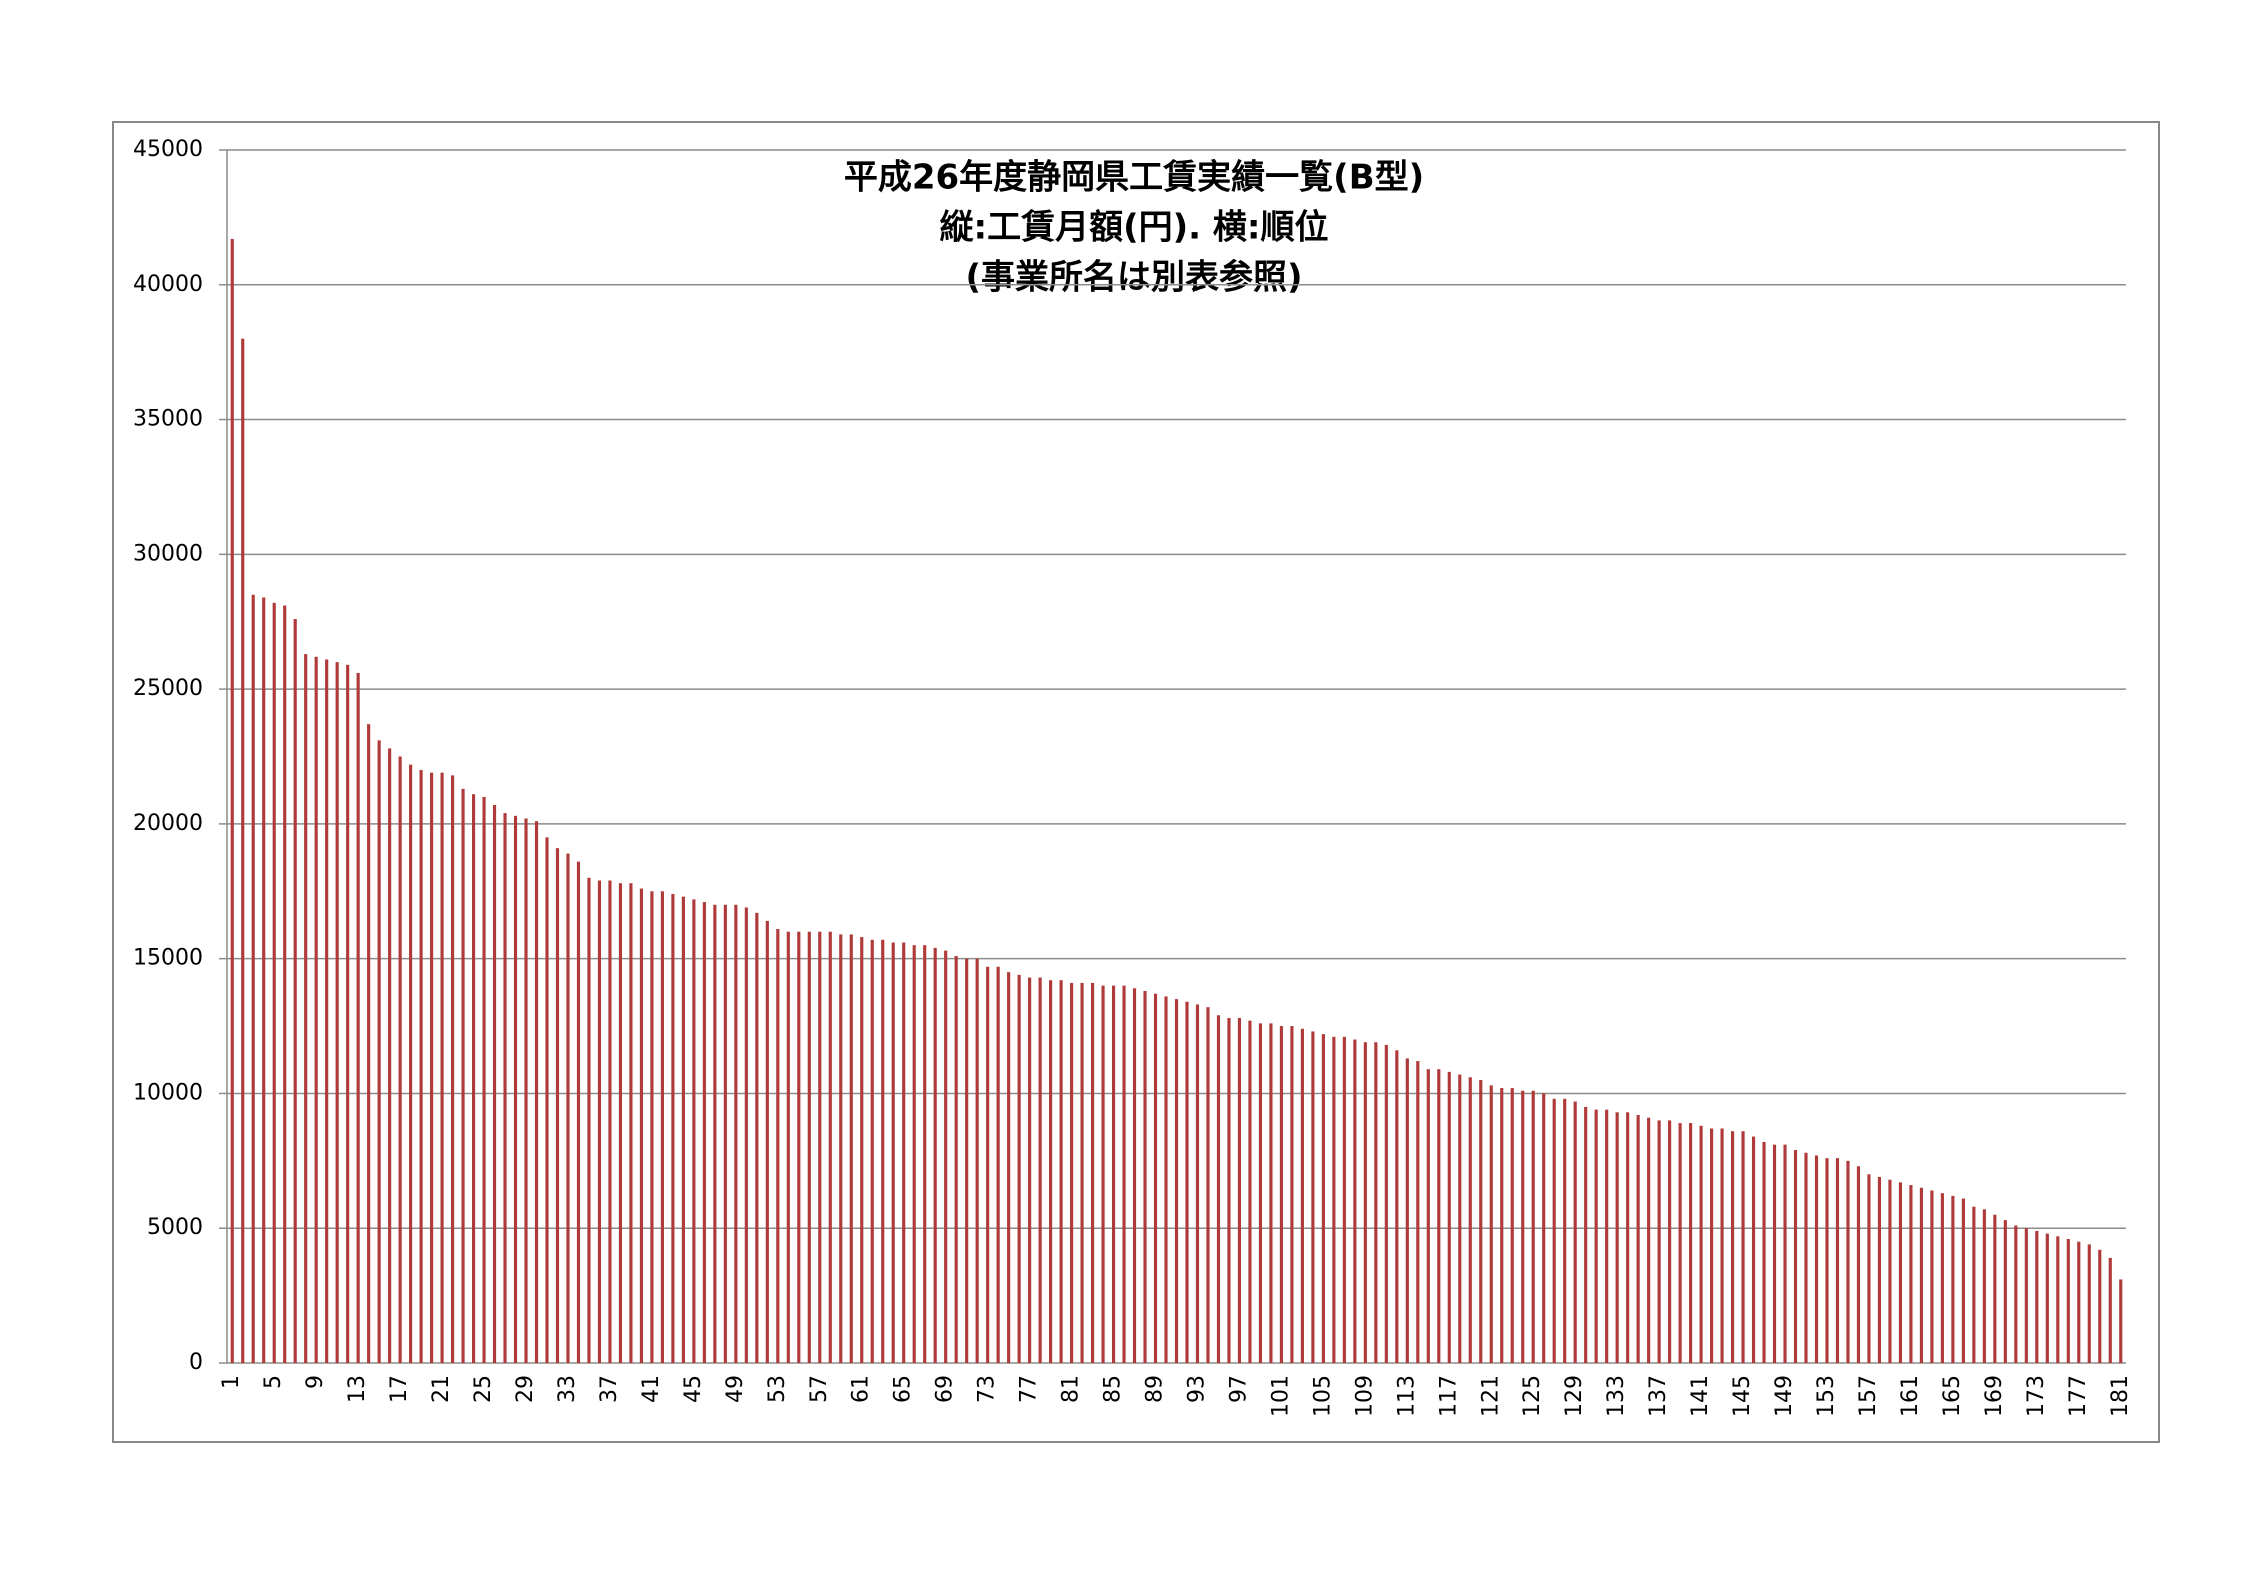  Describe the element at coordinates (1133, 278) in the screenshot. I see `chart-title: (事業所名は別表参照)` at that location.